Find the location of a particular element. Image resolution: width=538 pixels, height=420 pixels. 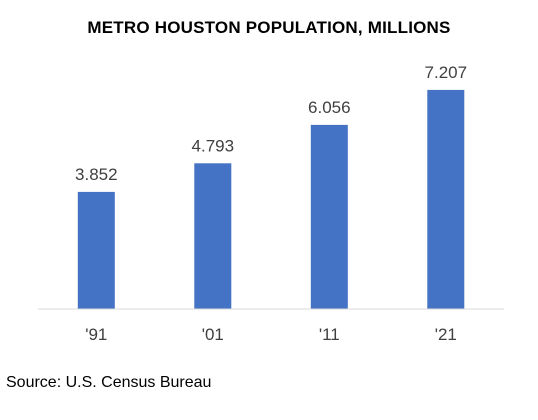

x-tick-label: '11 is located at coordinates (329, 334).